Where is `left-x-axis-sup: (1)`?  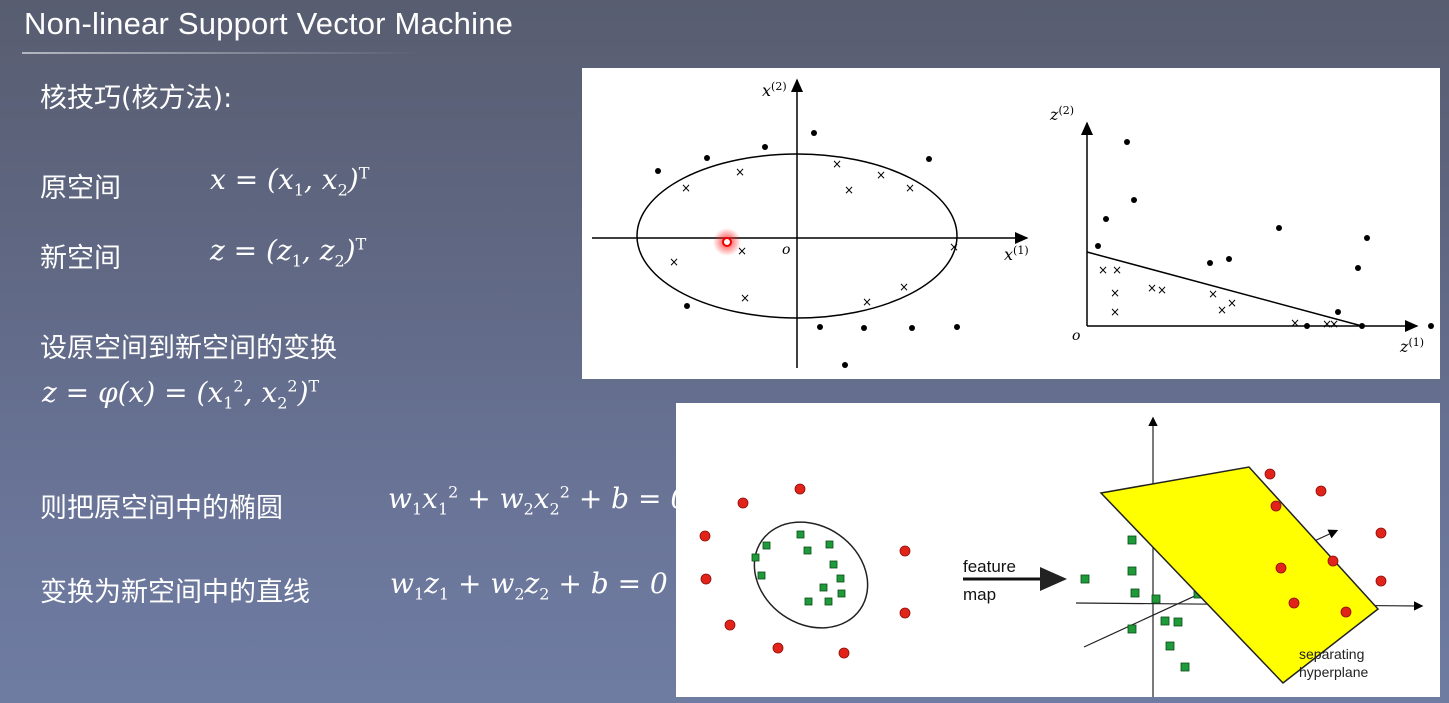
left-x-axis-sup: (1) is located at coordinates (1021, 250).